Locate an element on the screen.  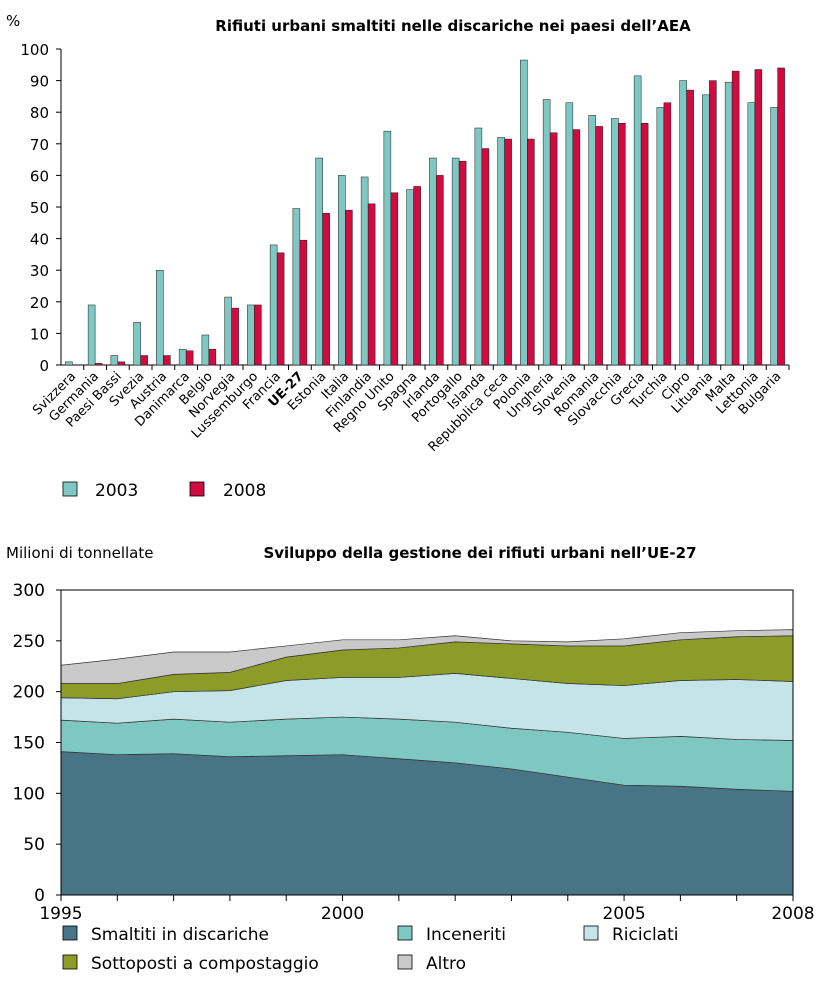
bar-2003-danimarca is located at coordinates (182, 357).